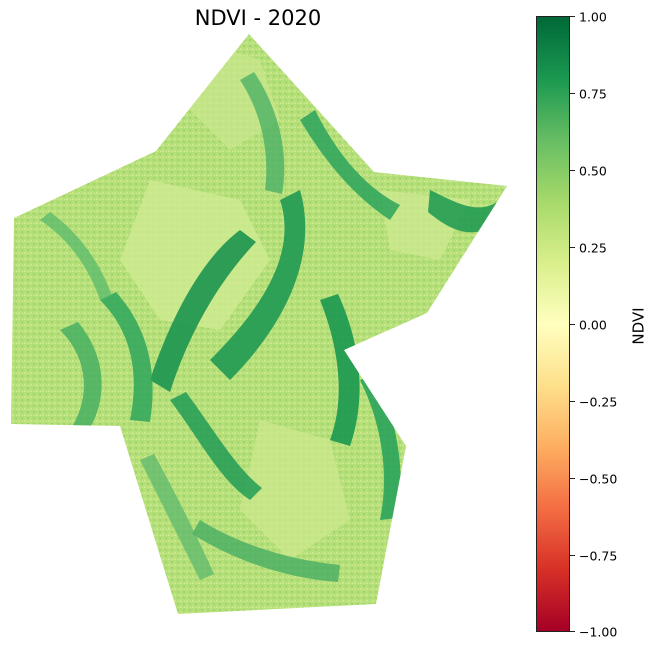 This screenshot has width=653, height=651. I want to click on colorbar-tick-label: −0.25, so click(598, 402).